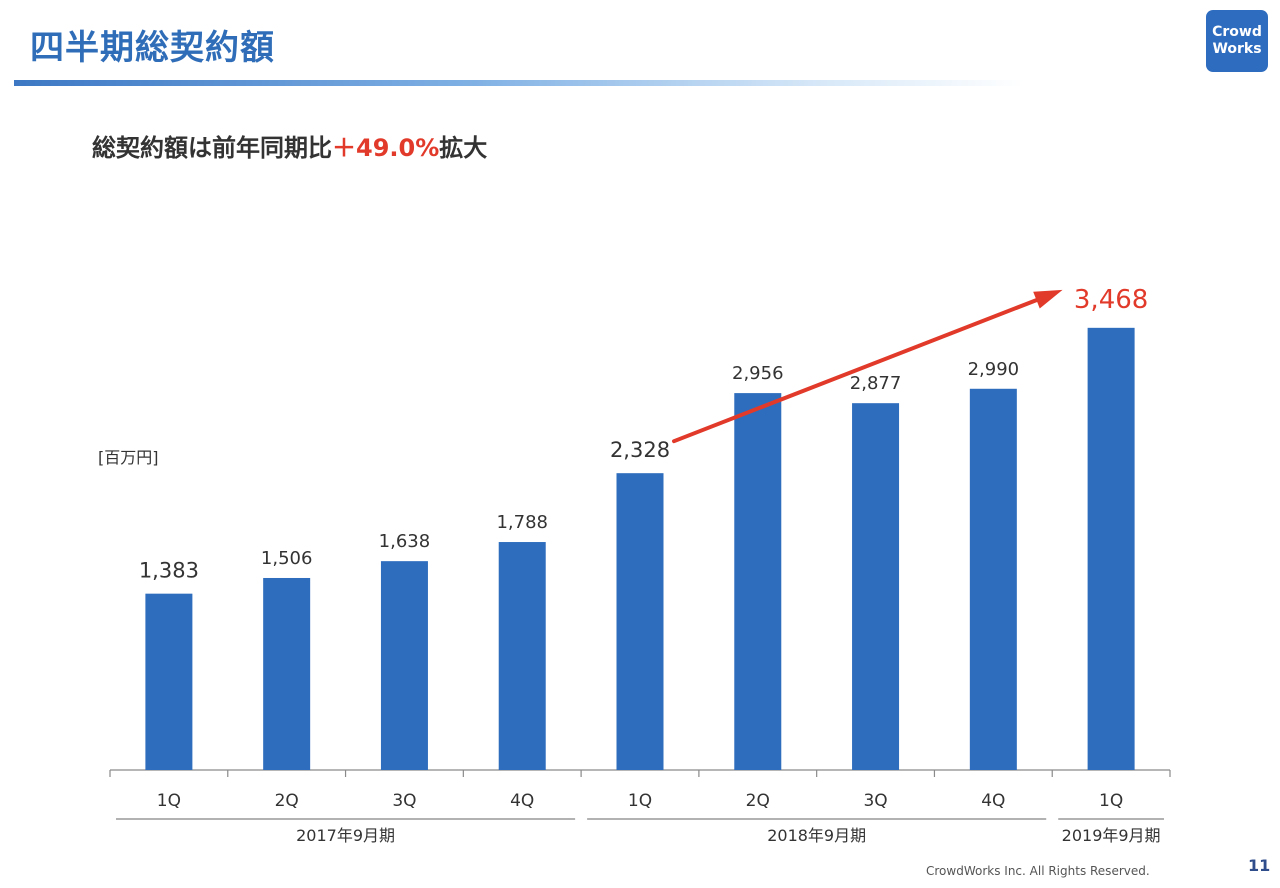 The height and width of the screenshot is (888, 1280). I want to click on bar-value-label: 1,788, so click(522, 522).